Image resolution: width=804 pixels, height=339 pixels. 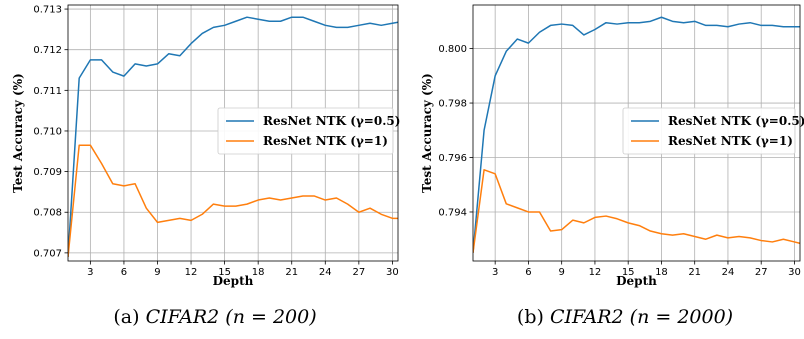 I want to click on y-tick-label: 0.709, so click(x=47, y=172).